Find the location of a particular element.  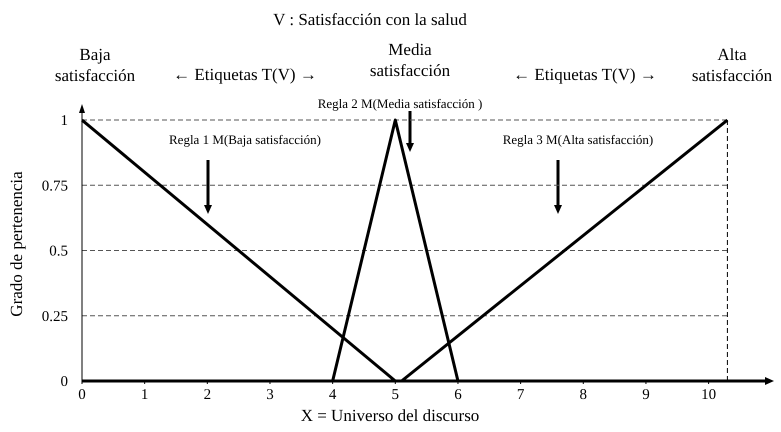

x-tick-label: 8 is located at coordinates (584, 395).